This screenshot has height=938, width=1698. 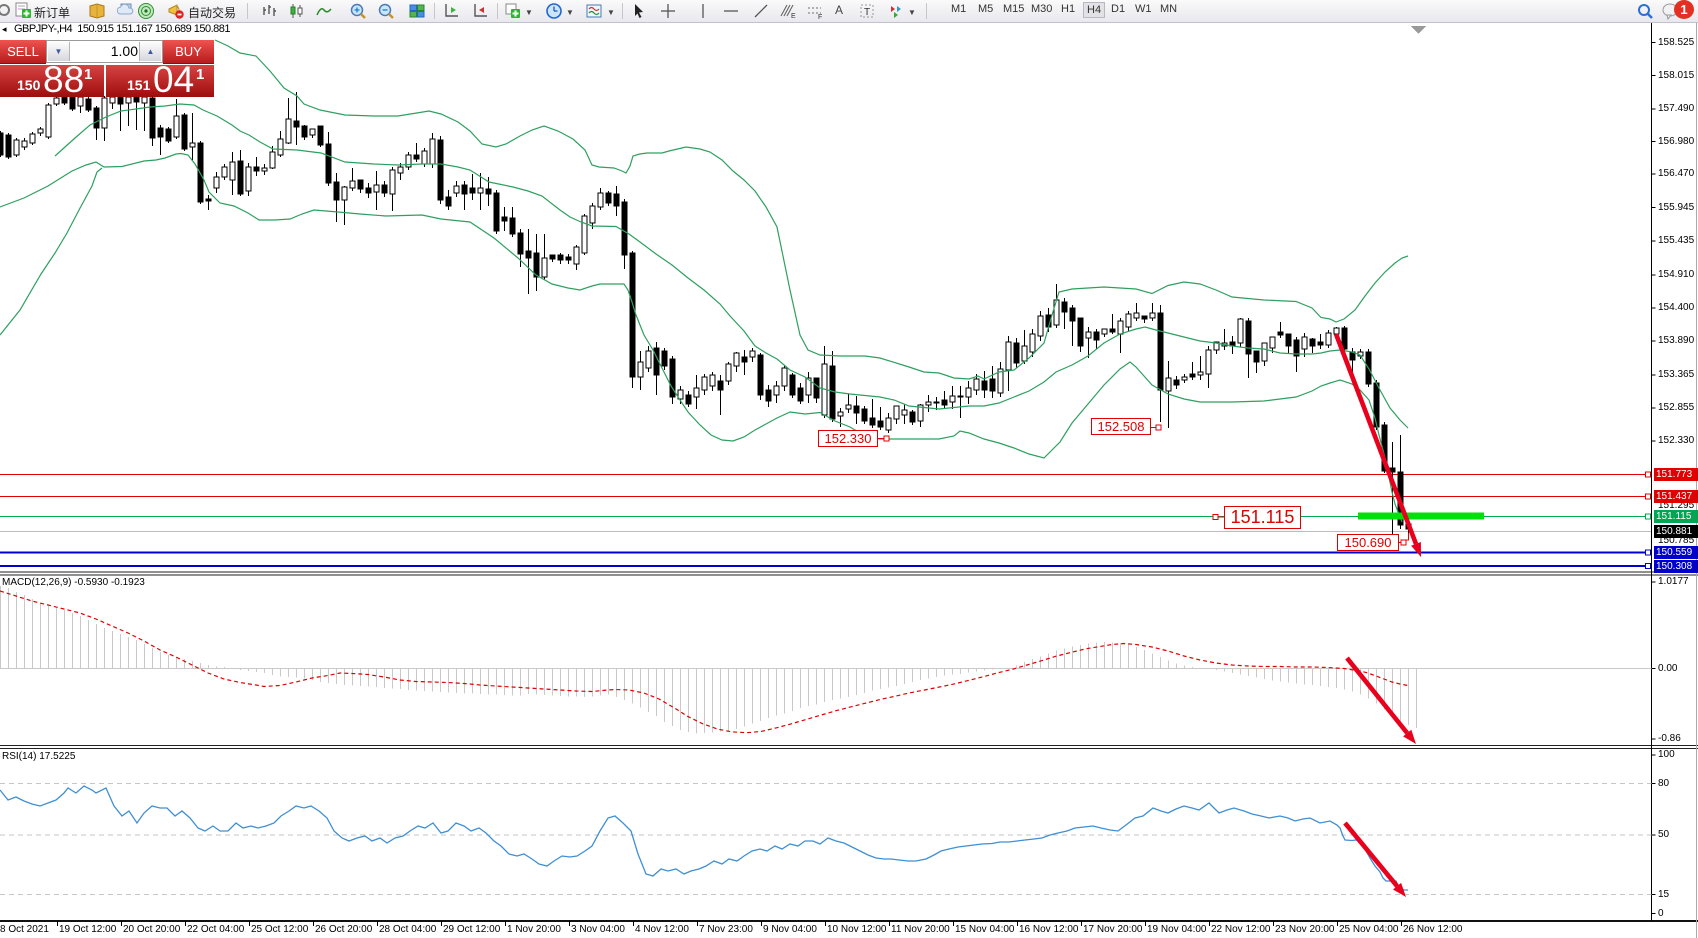 I want to click on svg-text: T, so click(x=867, y=12).